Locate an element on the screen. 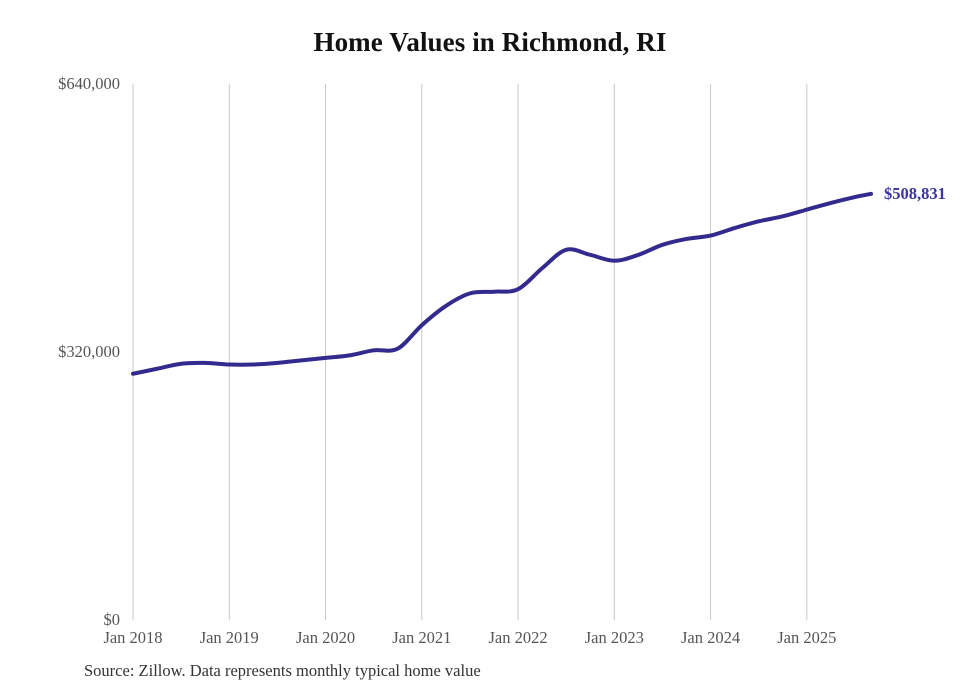 This screenshot has height=699, width=980. x-axis-tick-label: Jan 2021 is located at coordinates (422, 637).